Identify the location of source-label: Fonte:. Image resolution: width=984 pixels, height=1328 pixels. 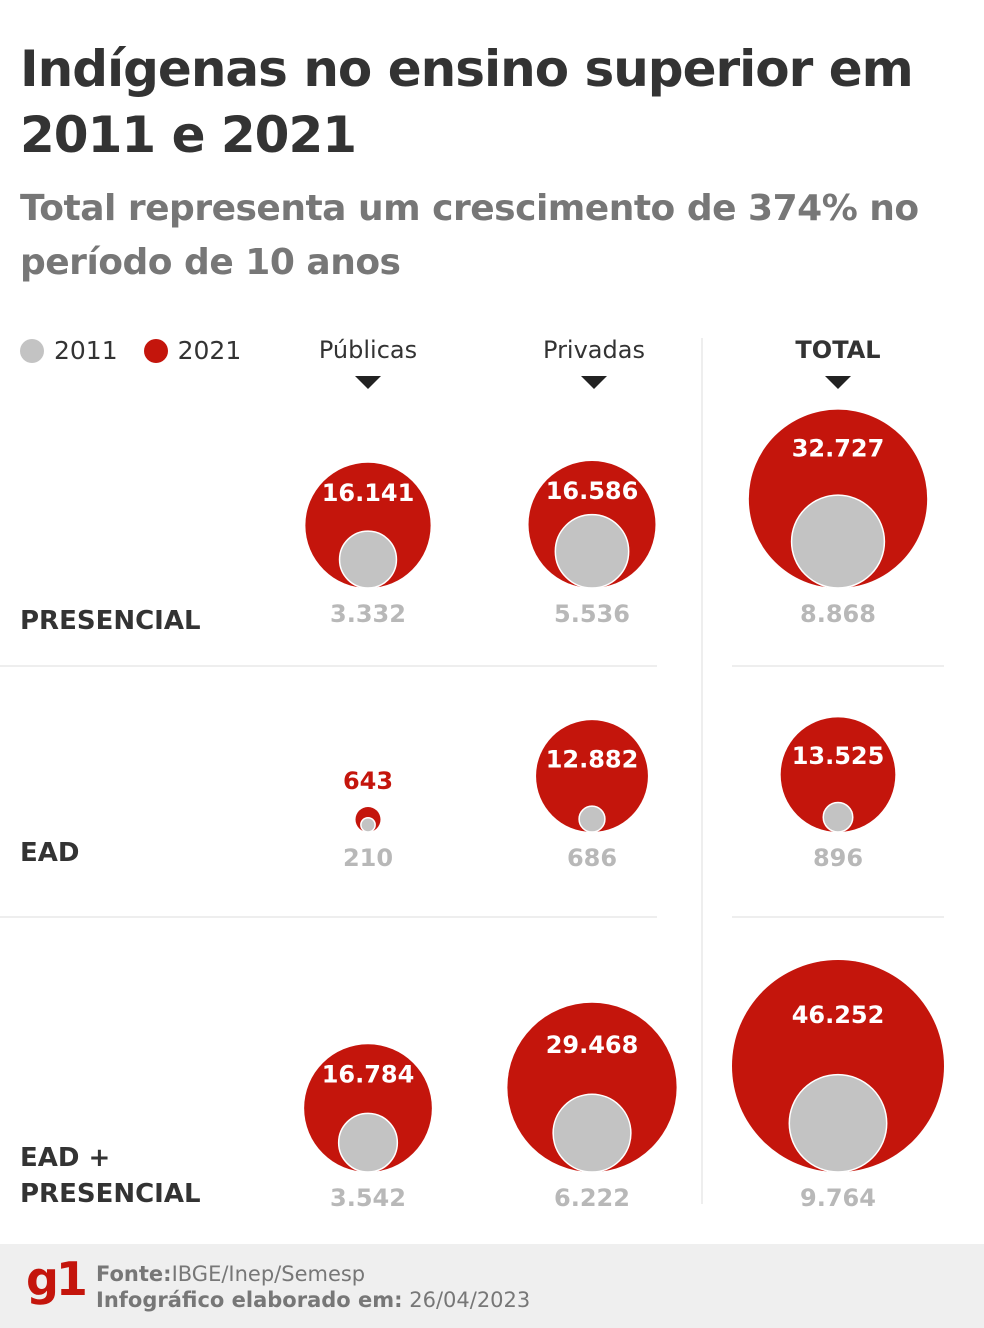
(134, 1274).